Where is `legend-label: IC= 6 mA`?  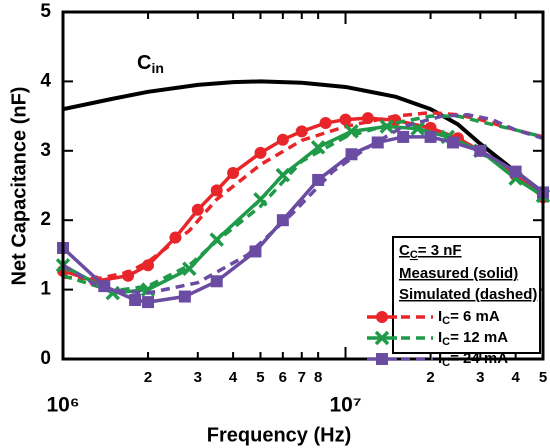
legend-label: IC= 6 mA is located at coordinates (469, 317).